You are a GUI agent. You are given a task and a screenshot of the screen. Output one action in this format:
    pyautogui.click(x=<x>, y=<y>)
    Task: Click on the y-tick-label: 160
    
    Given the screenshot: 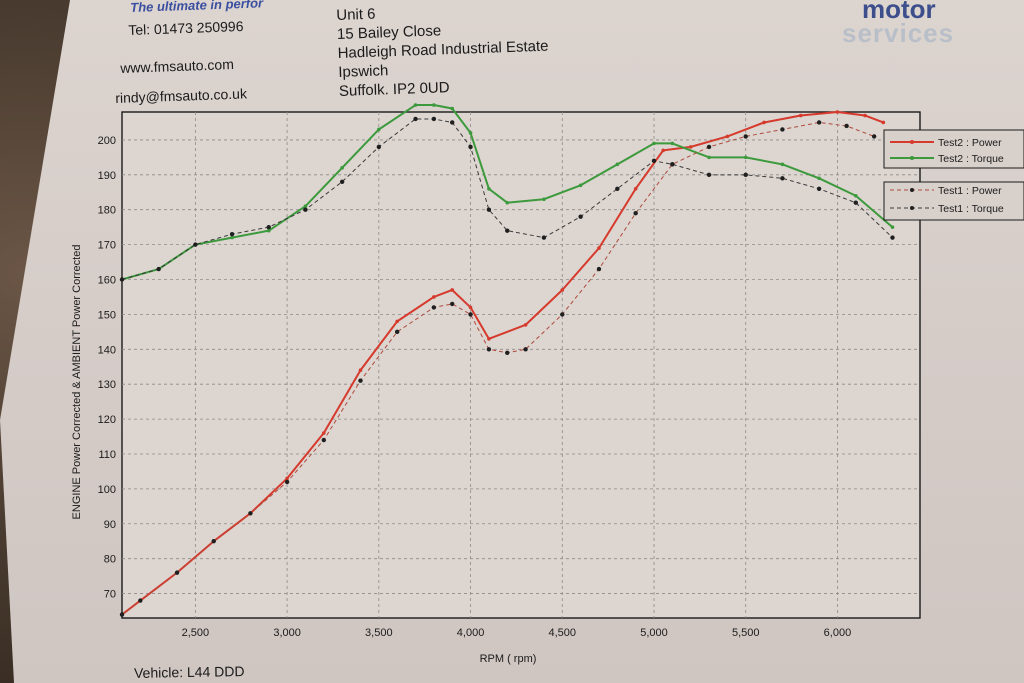 What is the action you would take?
    pyautogui.click(x=107, y=281)
    